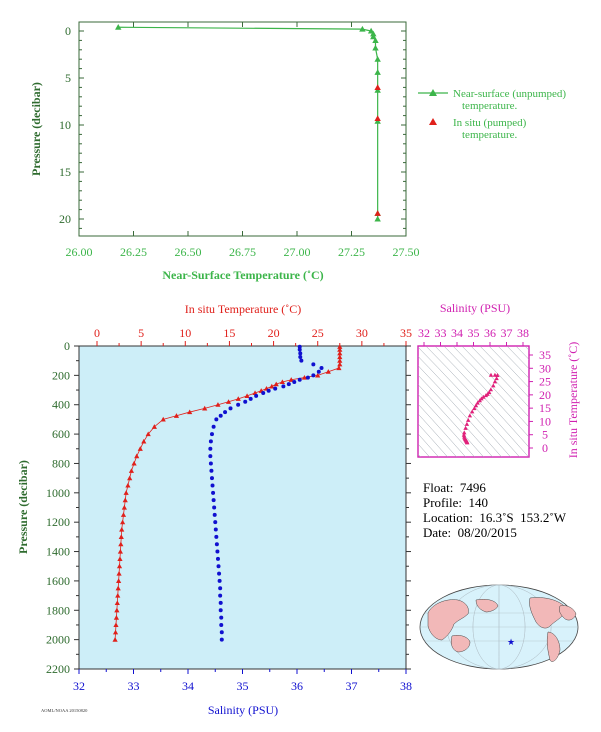 This screenshot has width=601, height=732. What do you see at coordinates (545, 395) in the screenshot?
I see `ts-temperature-tick-label: 20` at bounding box center [545, 395].